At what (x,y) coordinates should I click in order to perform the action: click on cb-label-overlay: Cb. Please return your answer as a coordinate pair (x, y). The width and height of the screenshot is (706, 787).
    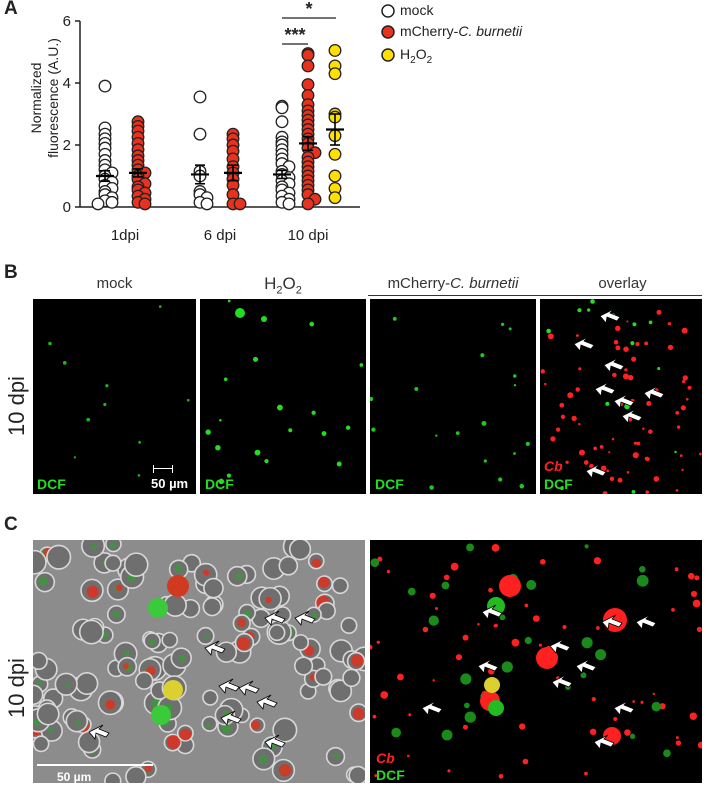
    Looking at the image, I should click on (553, 466).